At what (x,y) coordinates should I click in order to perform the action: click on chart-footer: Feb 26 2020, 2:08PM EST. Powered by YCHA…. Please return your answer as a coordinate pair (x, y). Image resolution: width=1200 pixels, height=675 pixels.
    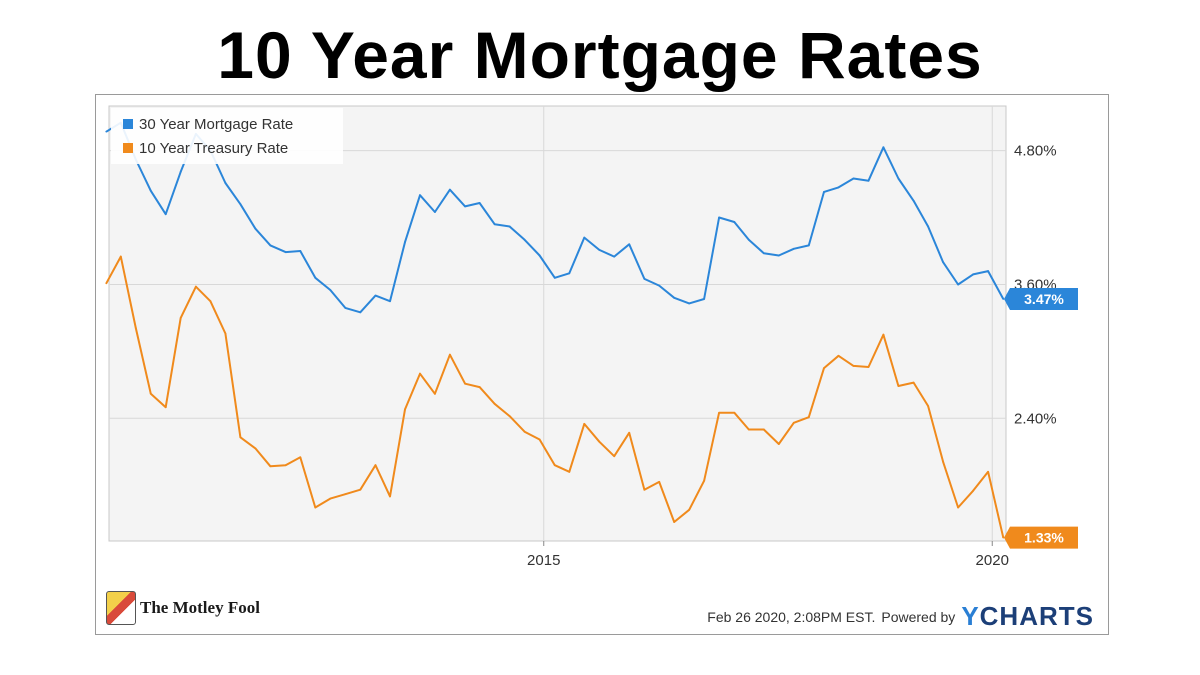
    Looking at the image, I should click on (900, 616).